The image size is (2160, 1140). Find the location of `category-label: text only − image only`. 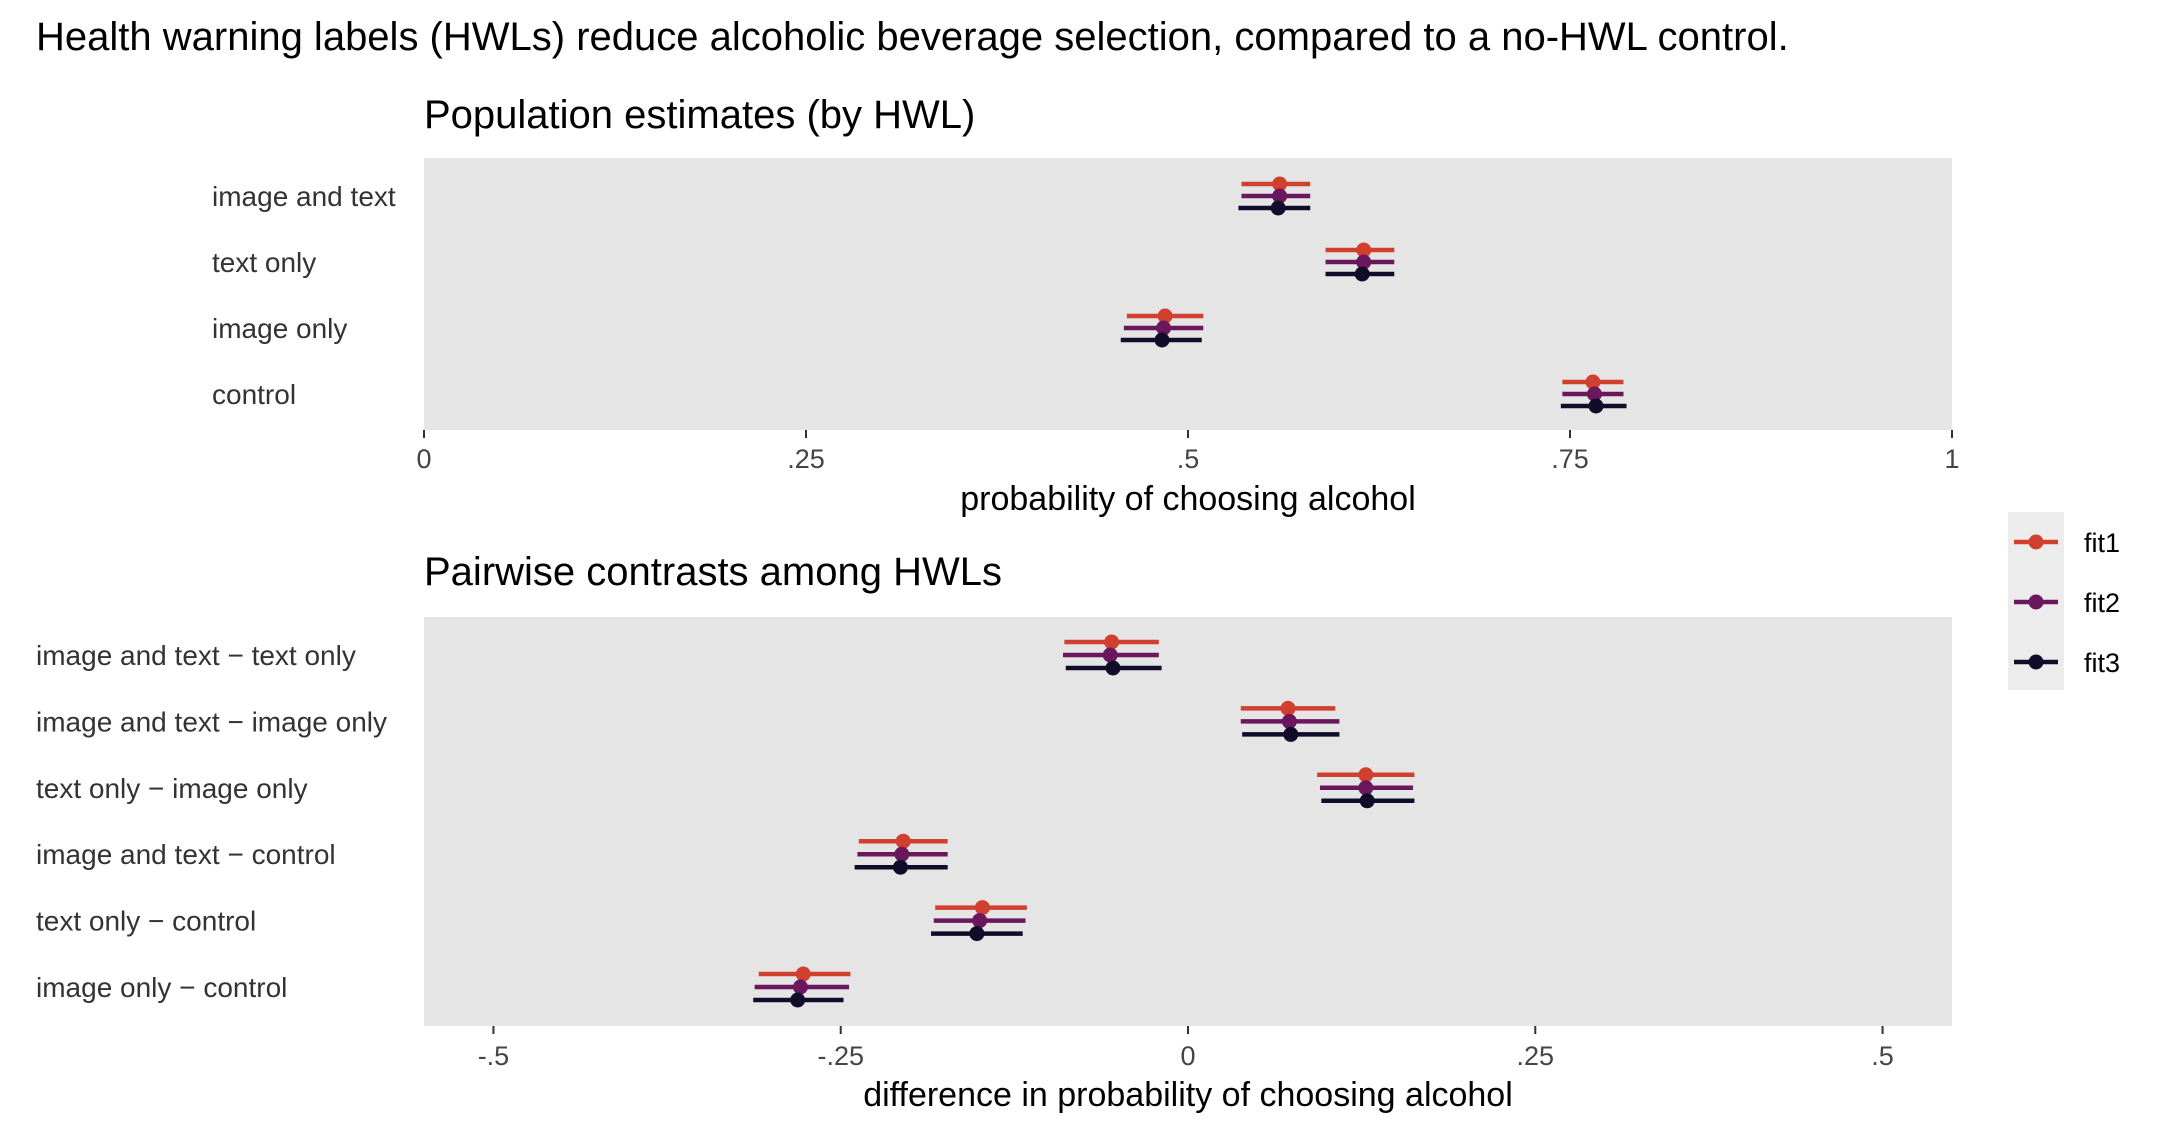

category-label: text only − image only is located at coordinates (172, 788).